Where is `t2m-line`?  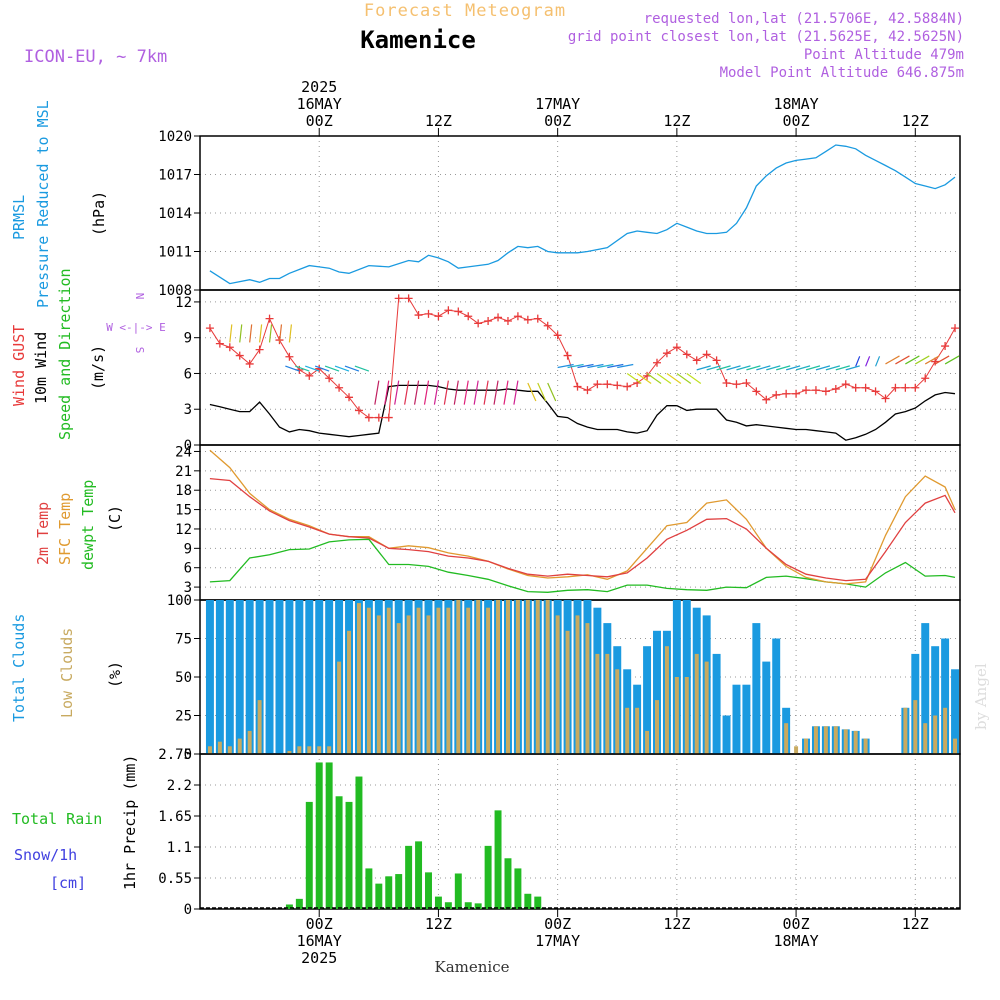
t2m-line is located at coordinates (582, 529).